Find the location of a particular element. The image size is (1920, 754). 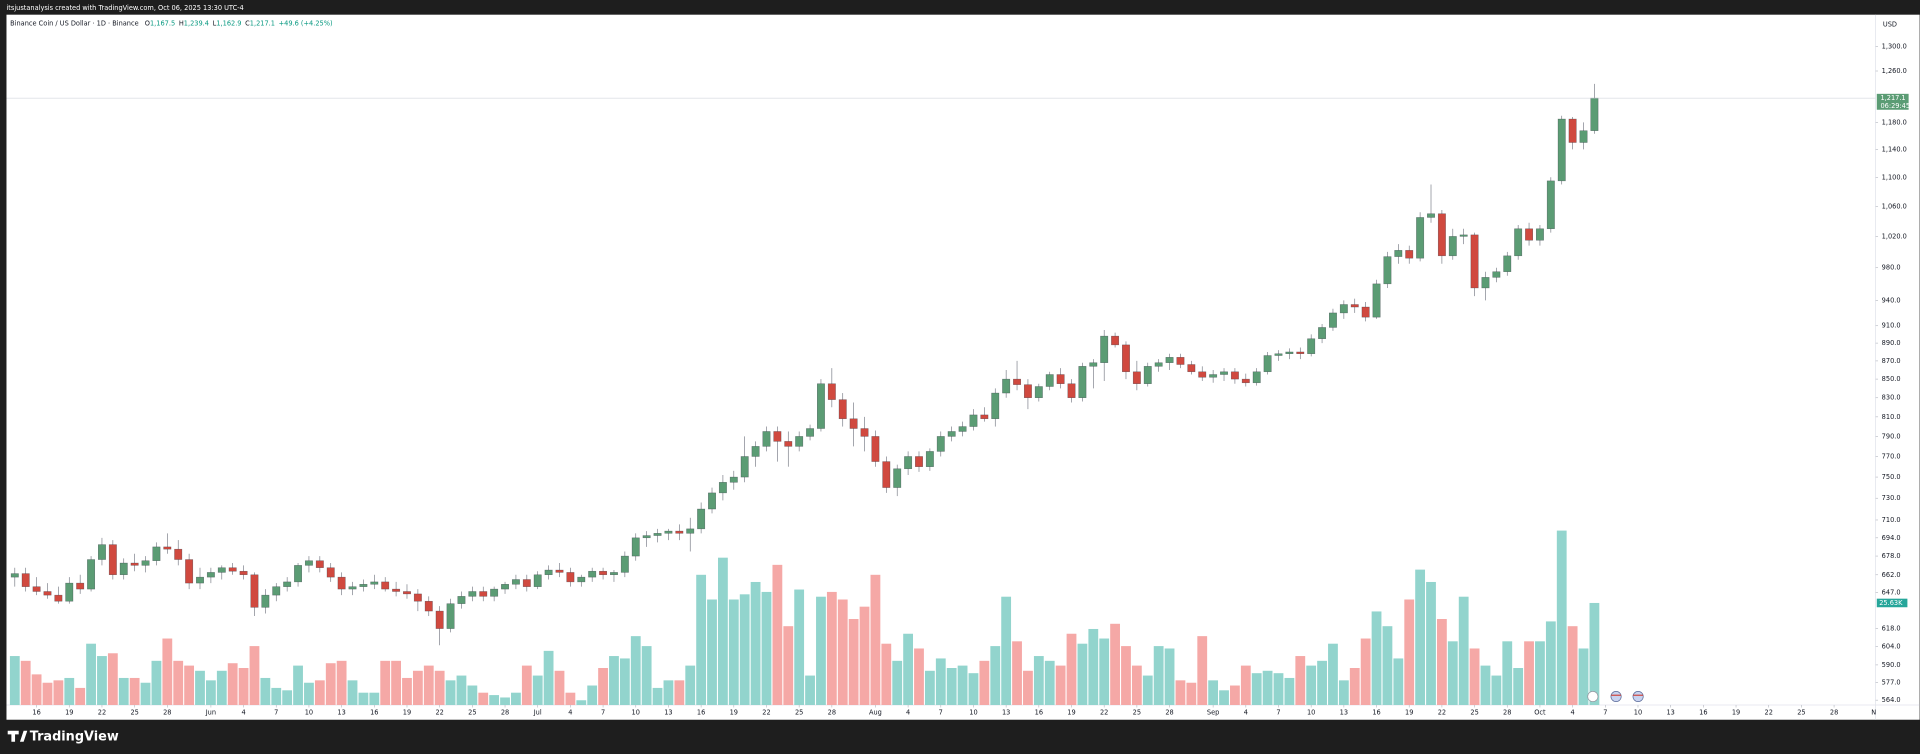

legend-value: 1,217.1 is located at coordinates (262, 23).